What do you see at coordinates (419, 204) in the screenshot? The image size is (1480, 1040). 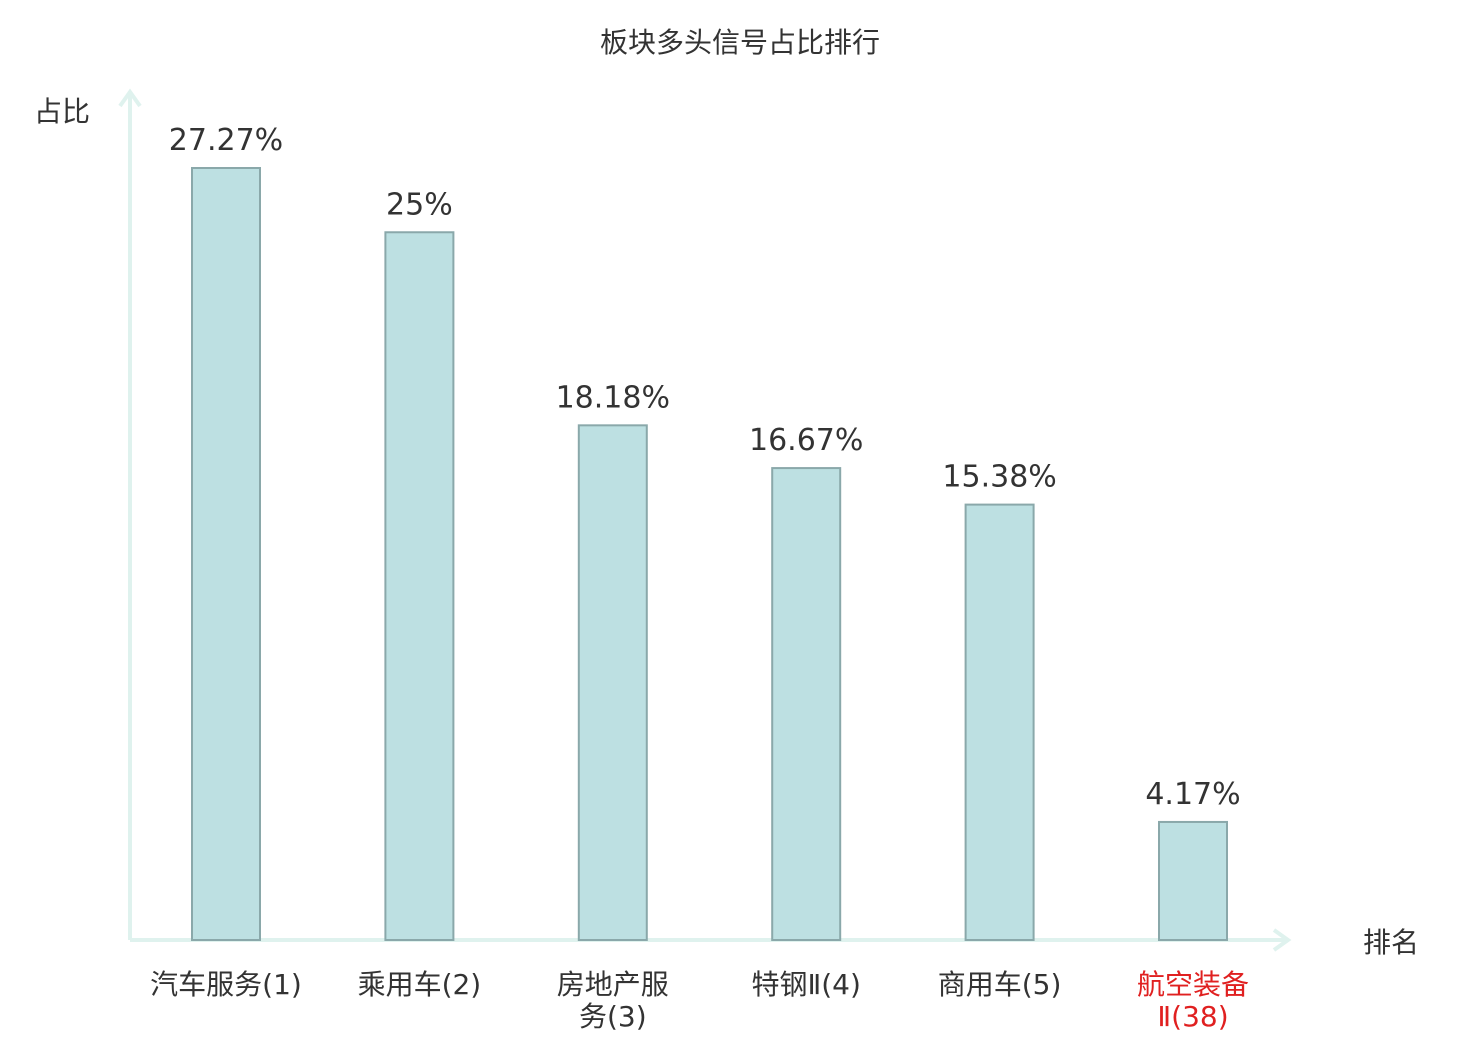 I see `bar-value-label: 25%` at bounding box center [419, 204].